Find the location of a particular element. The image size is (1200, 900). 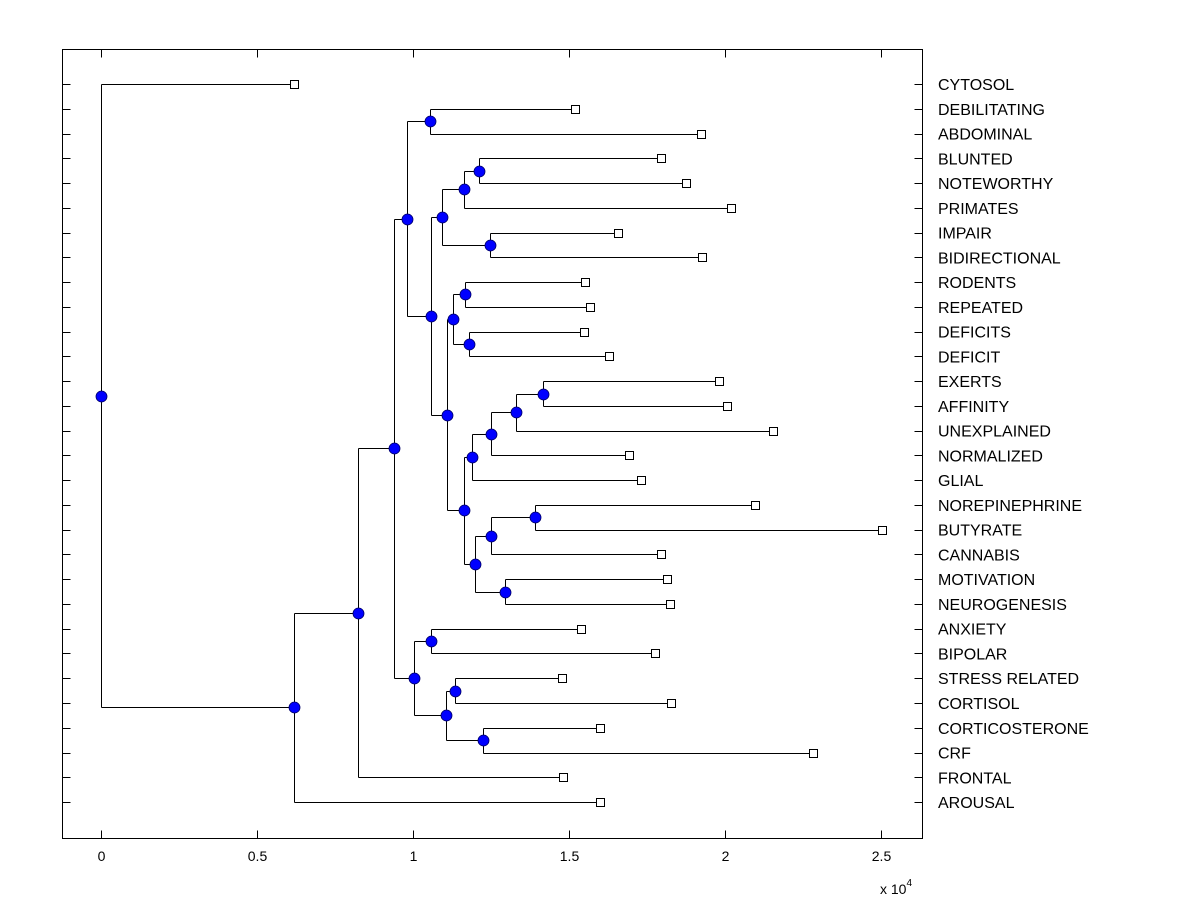

x-tick-label: 1.5 is located at coordinates (570, 856).